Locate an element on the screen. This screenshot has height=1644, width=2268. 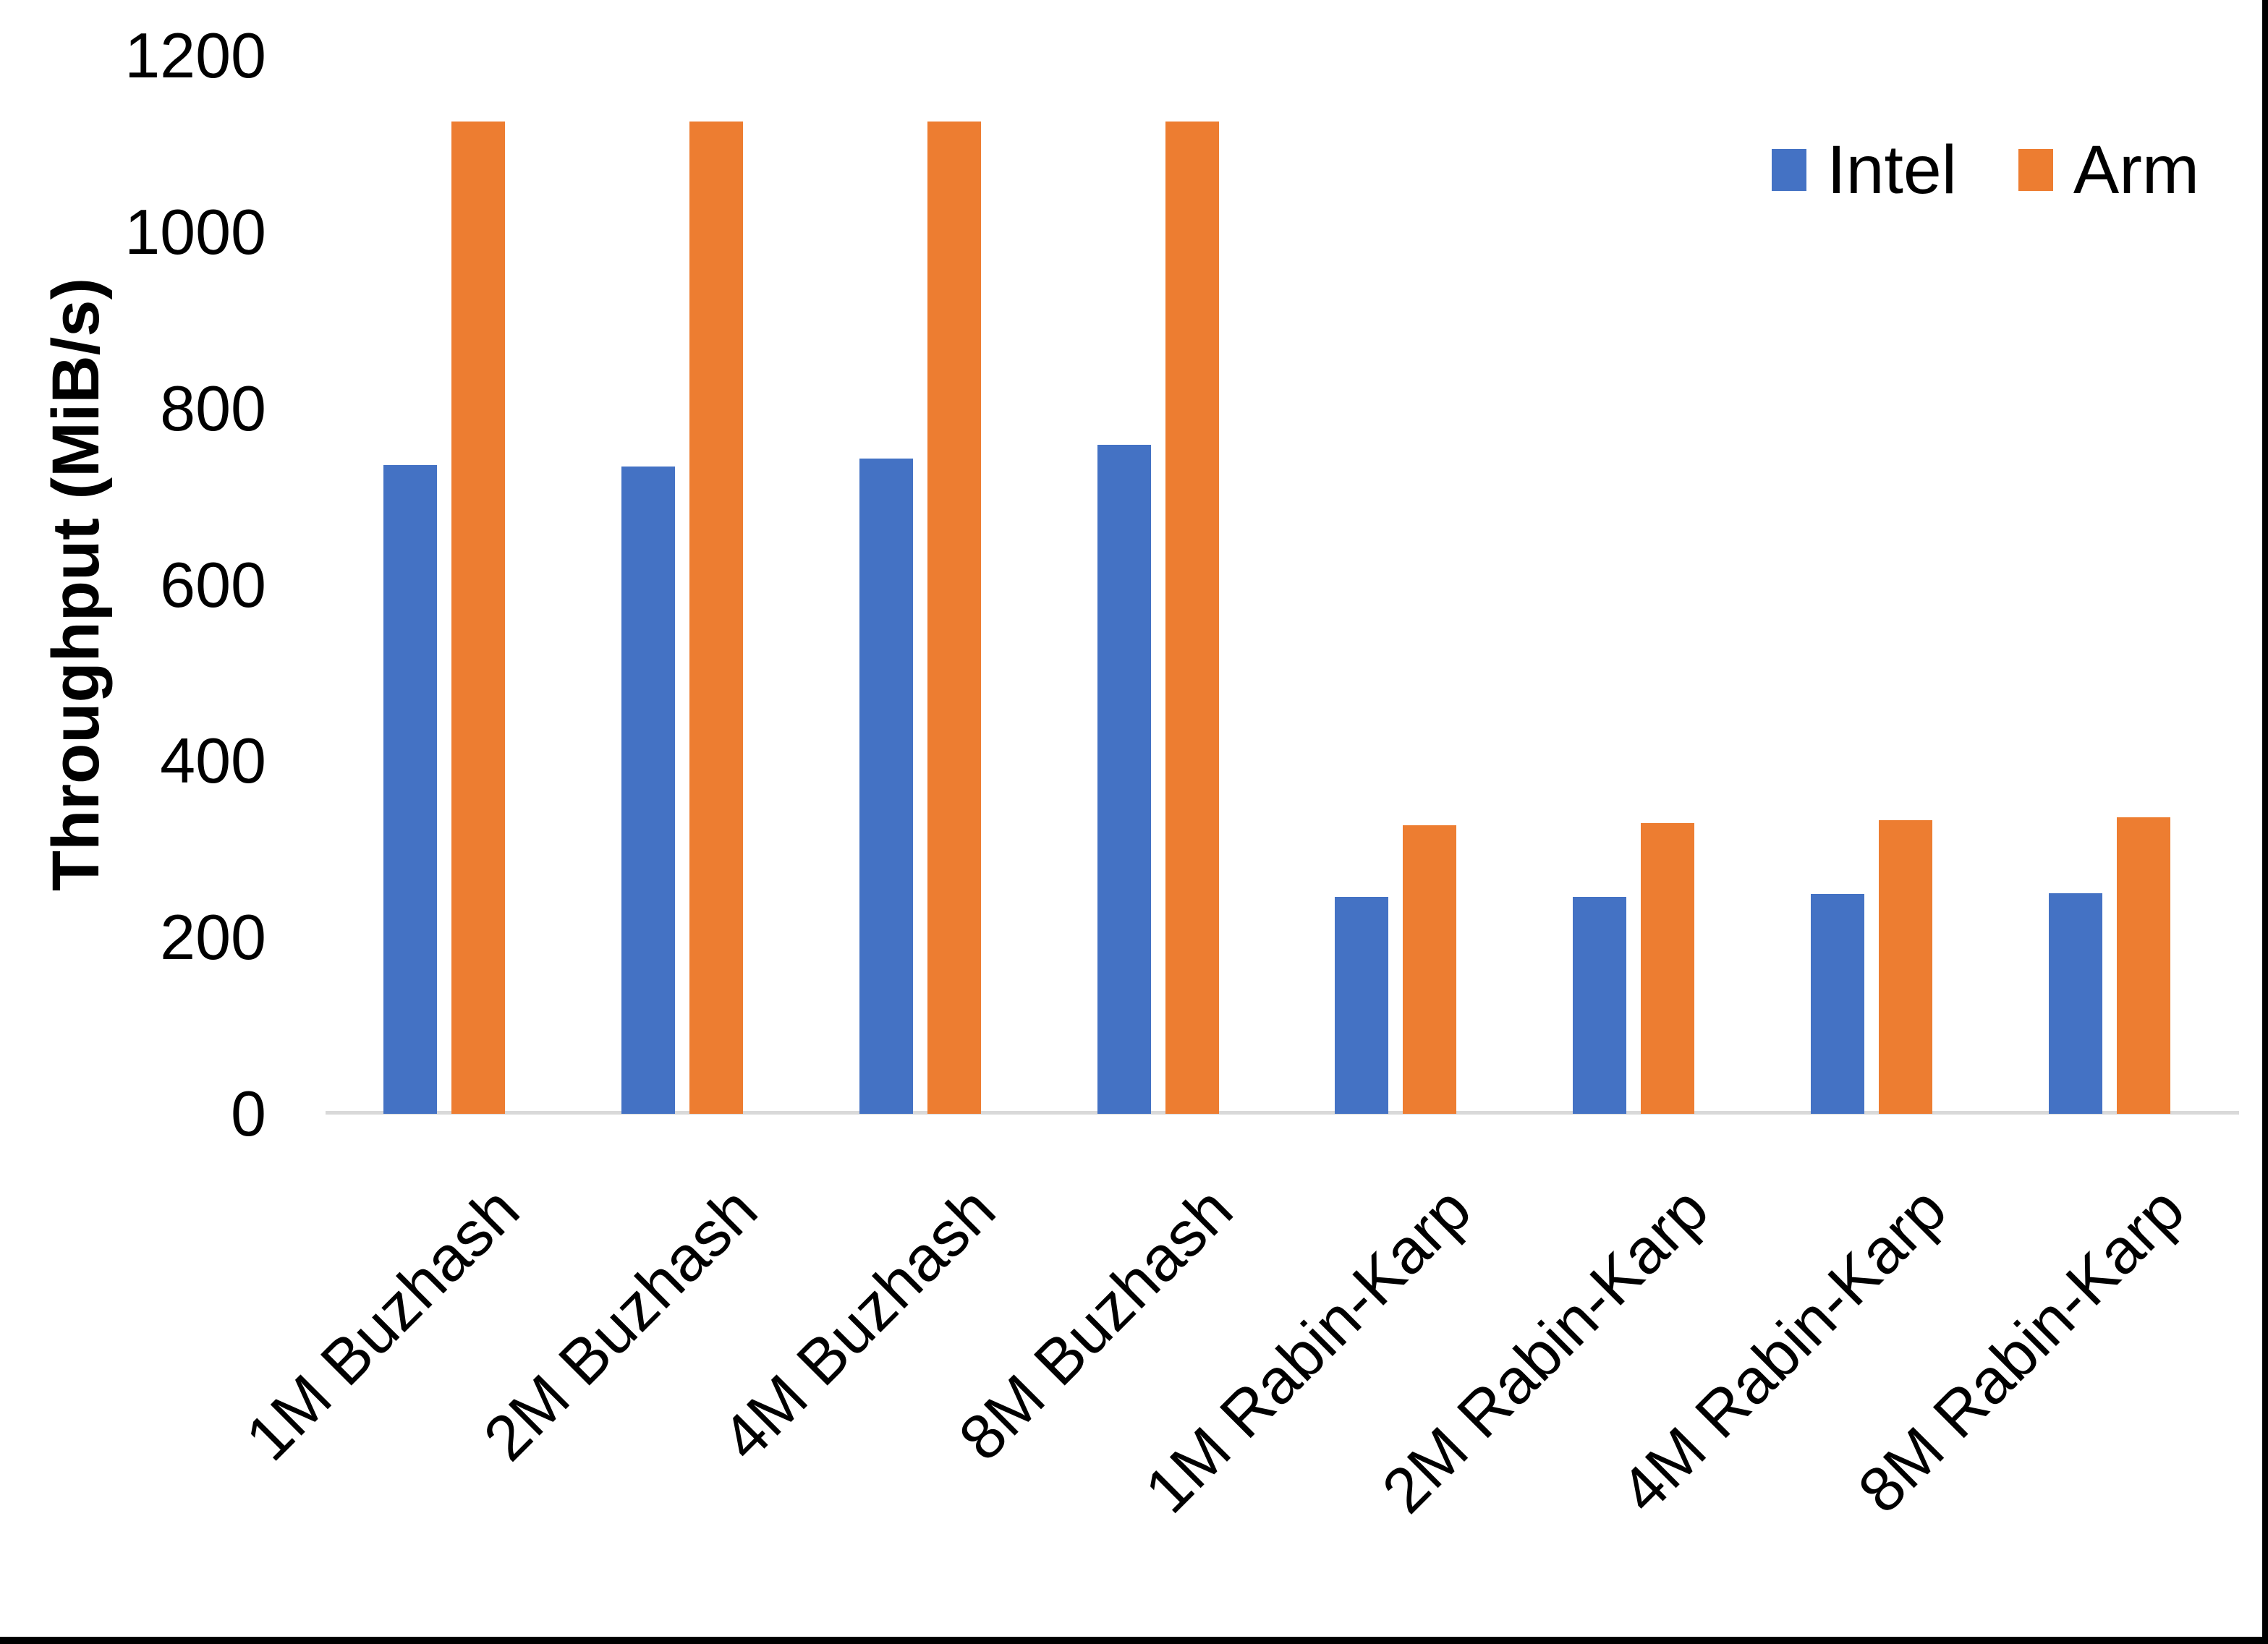
bar-intel-2m-rabin-karp is located at coordinates (1600, 1005).